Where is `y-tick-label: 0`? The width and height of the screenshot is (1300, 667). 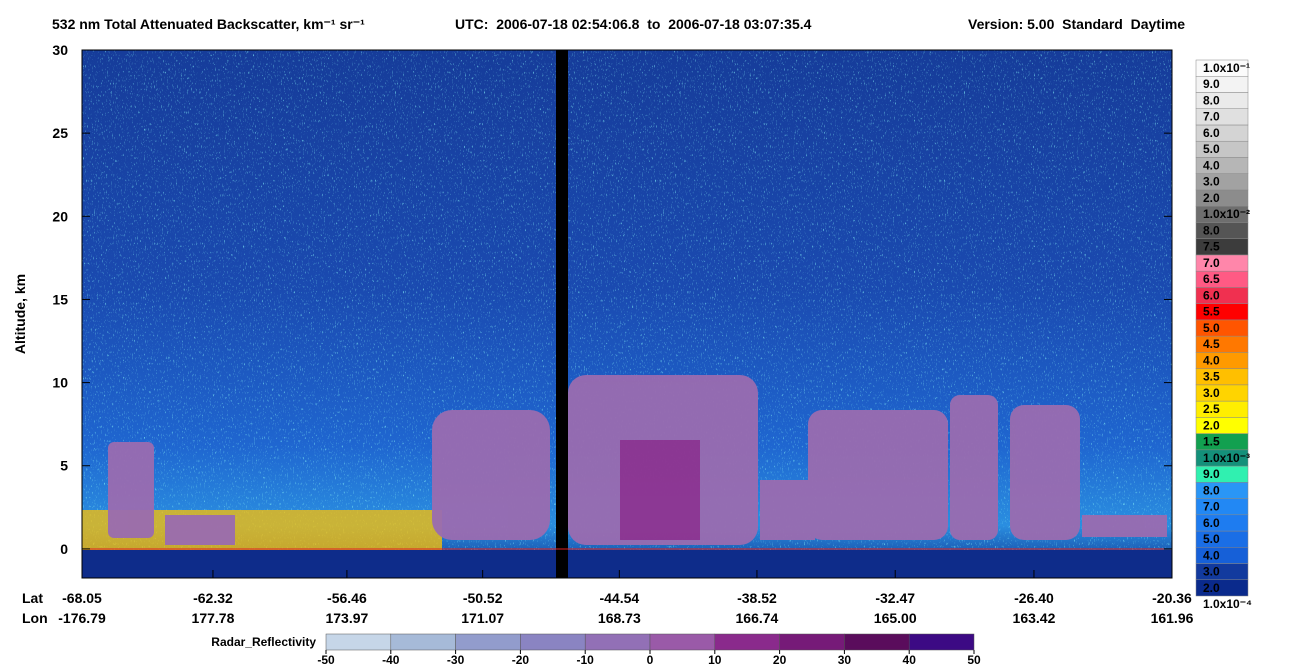 y-tick-label: 0 is located at coordinates (64, 549).